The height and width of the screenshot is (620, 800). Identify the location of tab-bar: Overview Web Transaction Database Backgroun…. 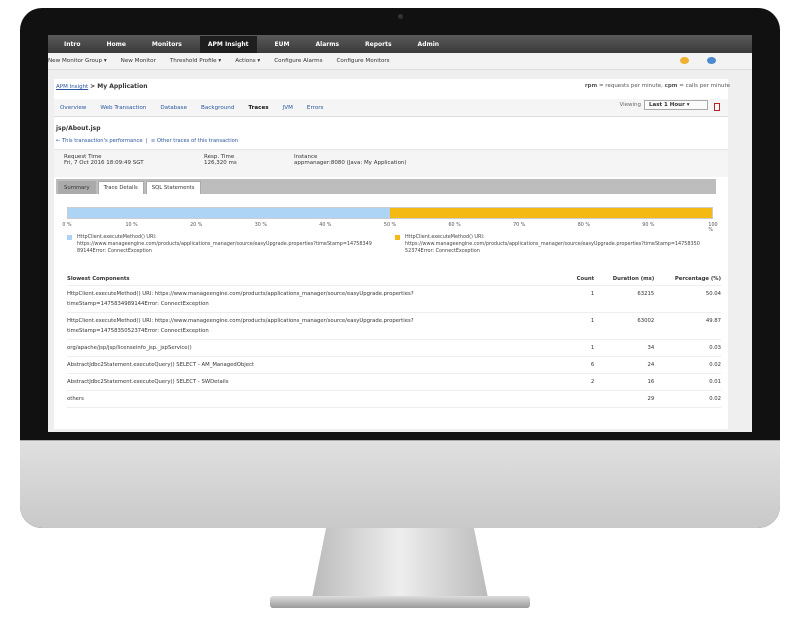
(391, 108).